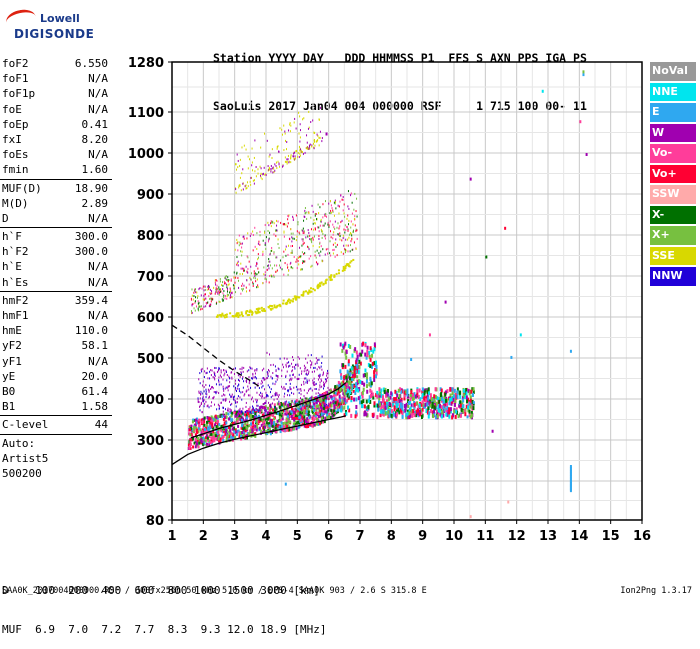 Image resolution: width=700 pixels, height=649 pixels. What do you see at coordinates (15, 155) in the screenshot?
I see `param-name: foEs` at bounding box center [15, 155].